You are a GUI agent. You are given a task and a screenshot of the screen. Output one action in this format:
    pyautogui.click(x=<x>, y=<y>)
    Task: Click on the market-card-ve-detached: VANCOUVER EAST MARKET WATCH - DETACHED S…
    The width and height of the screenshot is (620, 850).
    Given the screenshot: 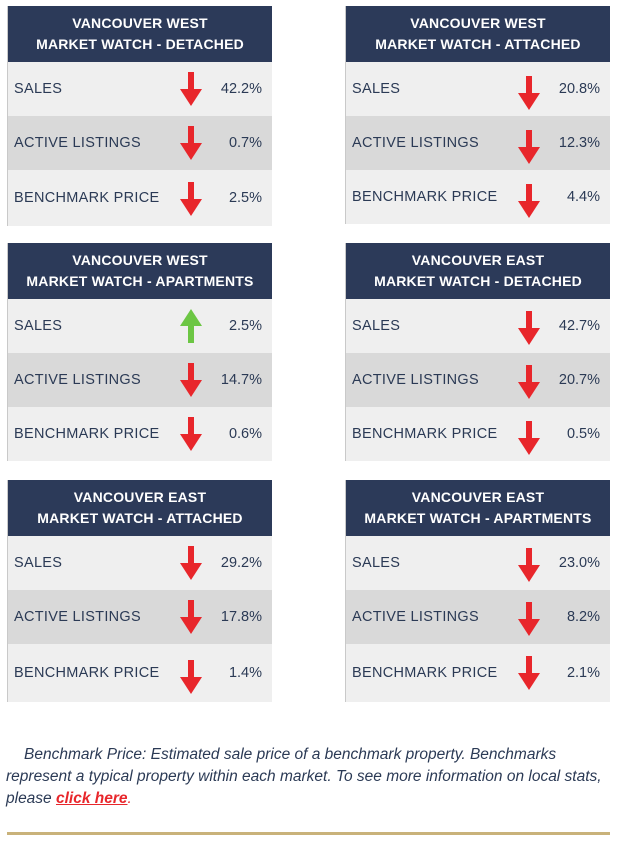 What is the action you would take?
    pyautogui.click(x=477, y=352)
    